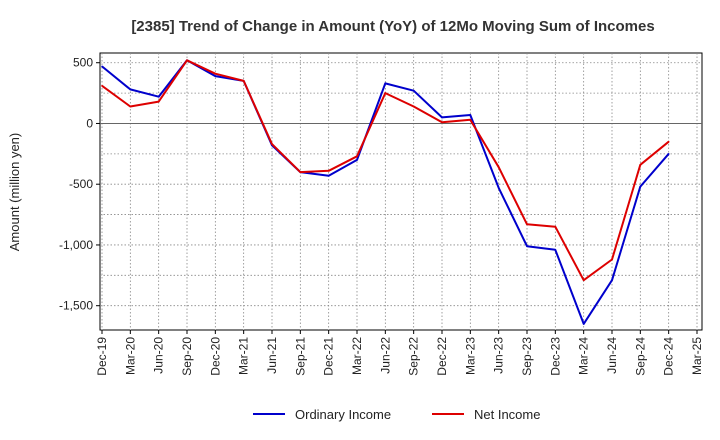 This screenshot has width=720, height=440. Describe the element at coordinates (584, 356) in the screenshot. I see `x-tick-label: Mar-24` at that location.